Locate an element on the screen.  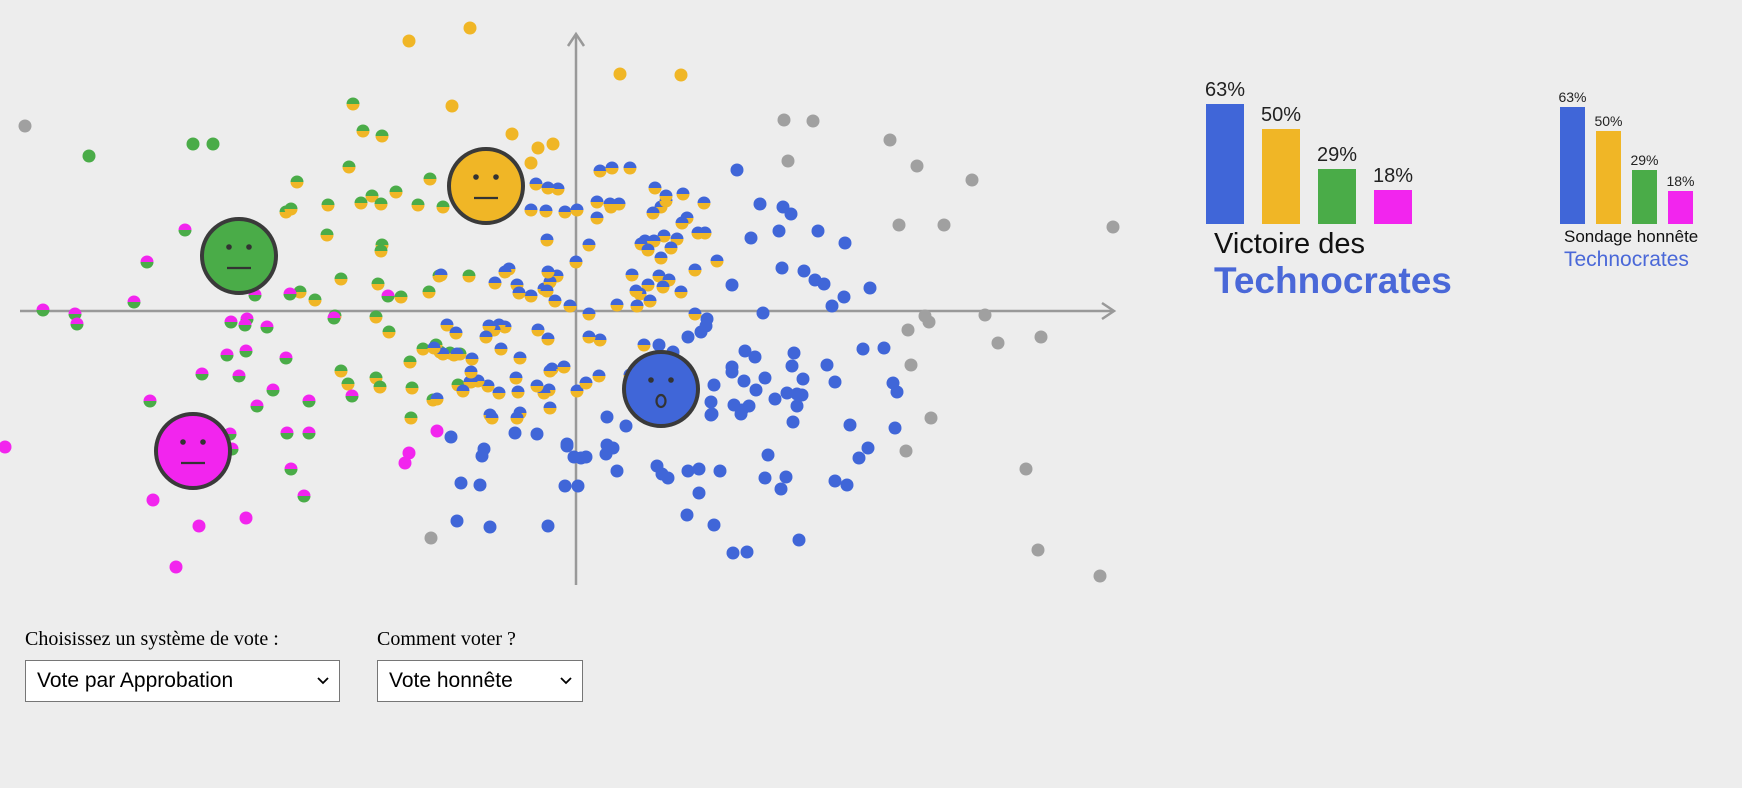
candidate-blue is located at coordinates (661, 389).